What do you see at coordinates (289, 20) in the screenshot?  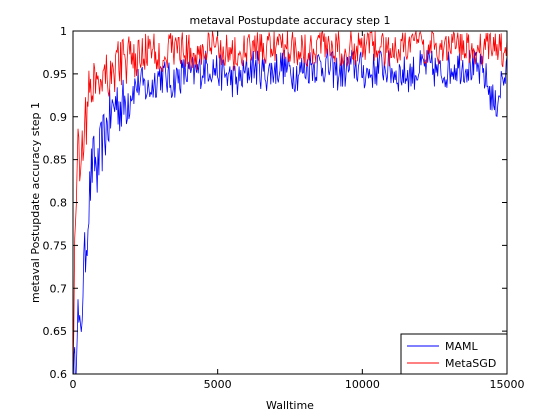 I see `chart-title: metaval Postupdate accuracy step 1` at bounding box center [289, 20].